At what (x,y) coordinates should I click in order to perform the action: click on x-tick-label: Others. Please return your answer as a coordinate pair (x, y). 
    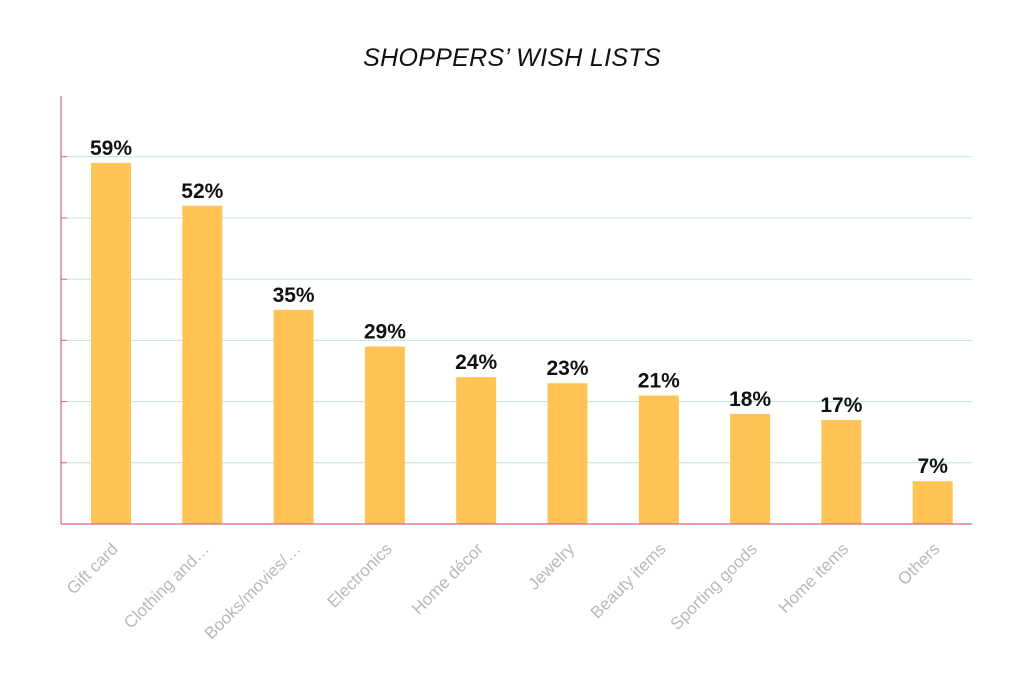
    Looking at the image, I should click on (919, 564).